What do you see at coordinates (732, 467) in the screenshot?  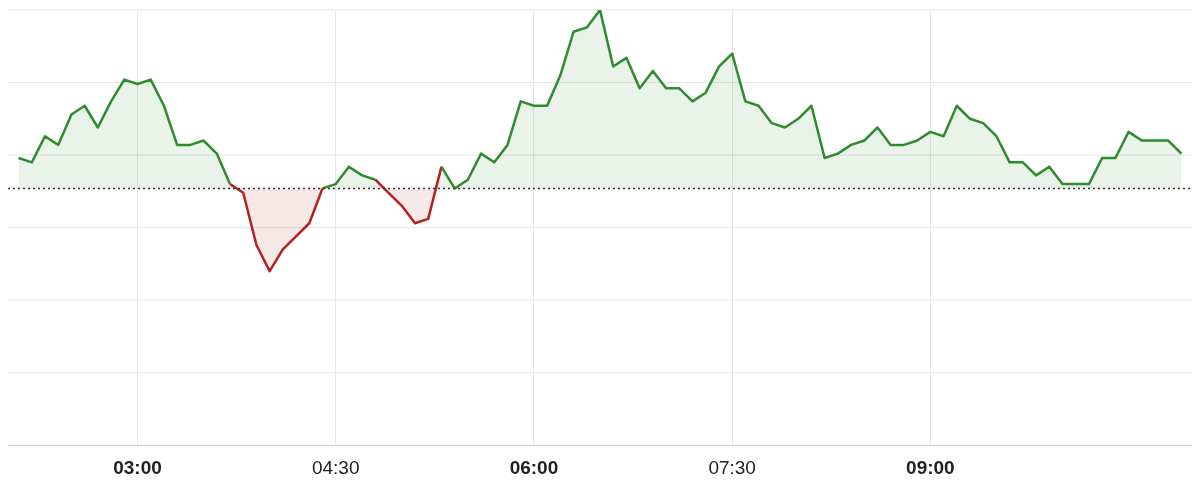 I see `x-tick-label: 07:30` at bounding box center [732, 467].